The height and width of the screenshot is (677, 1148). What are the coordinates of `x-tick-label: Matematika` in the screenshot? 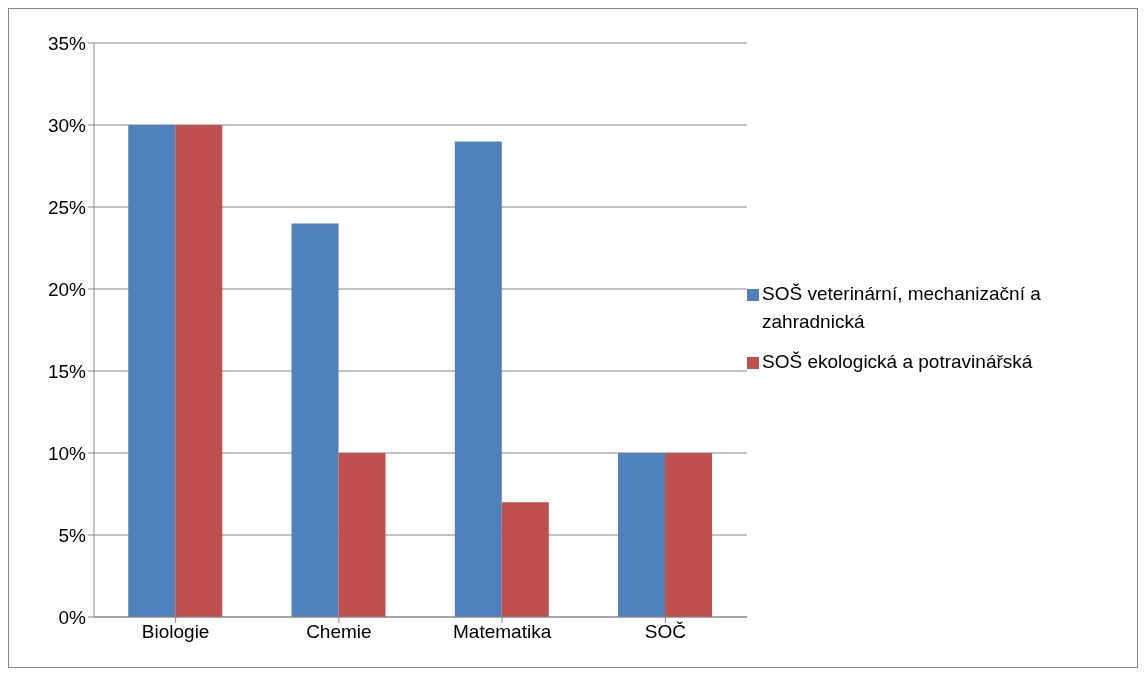 It's located at (502, 632).